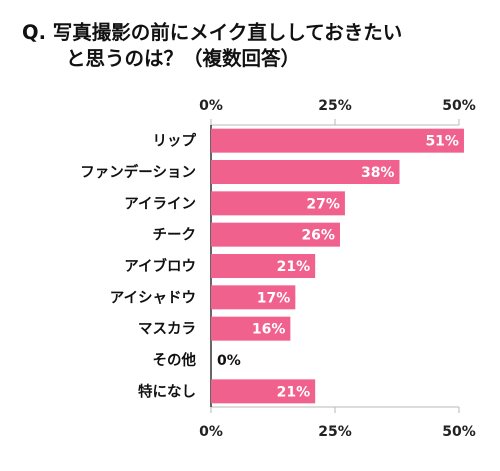  I want to click on category-label-7: マスカラ, so click(167, 329).